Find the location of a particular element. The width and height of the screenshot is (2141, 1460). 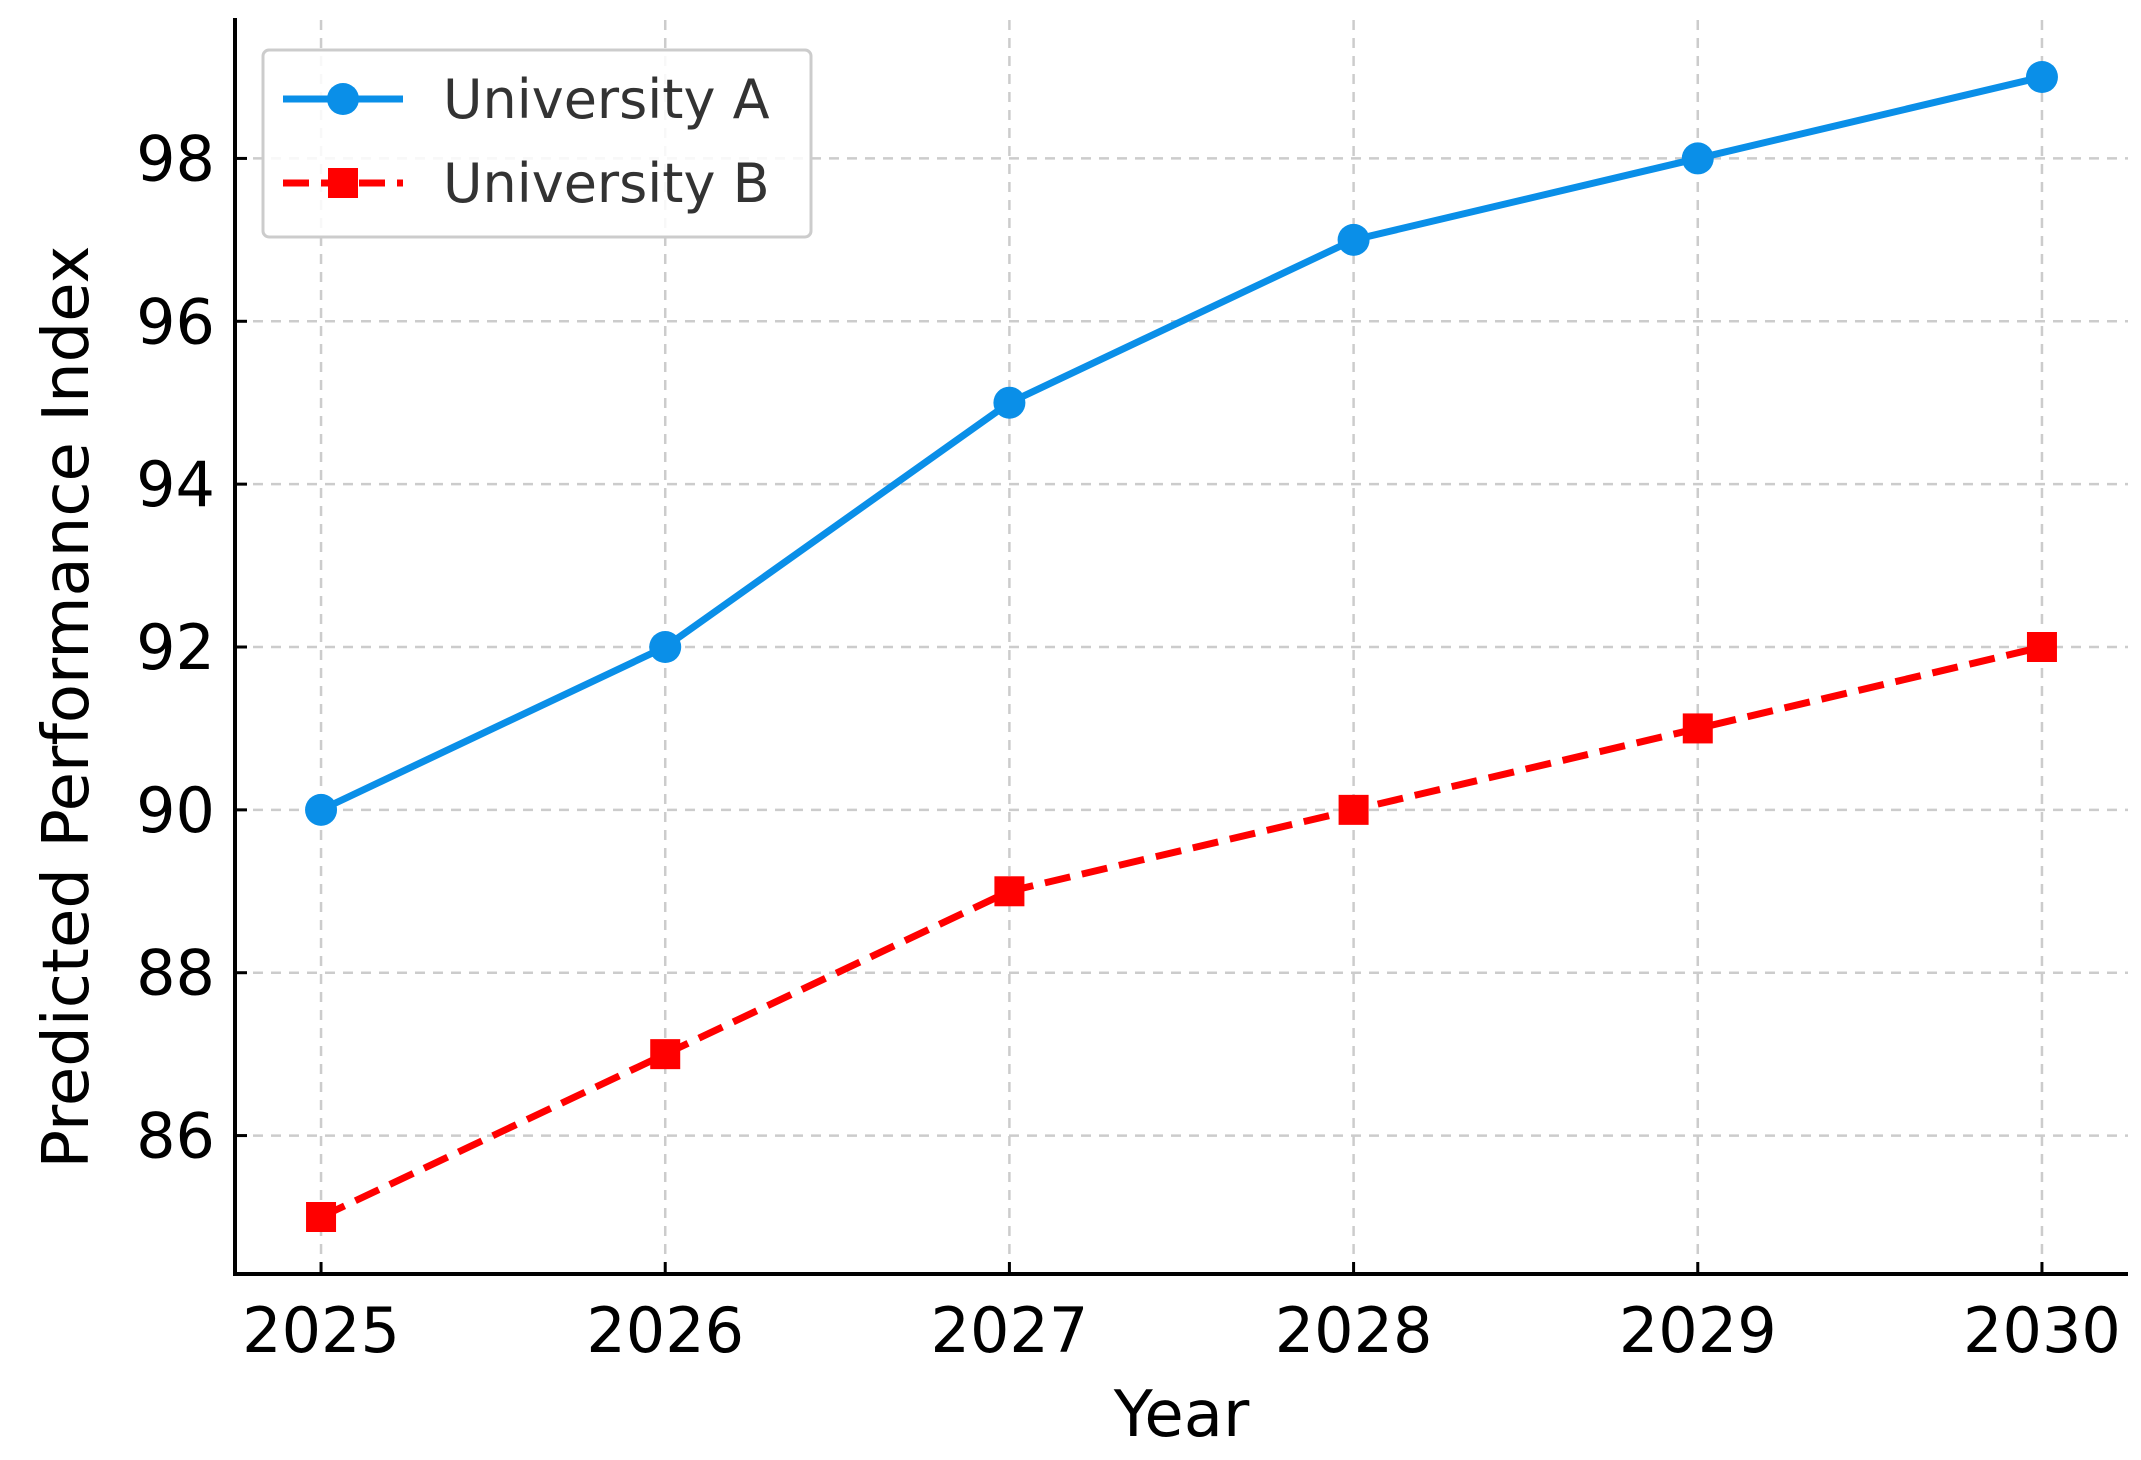

legend-entry: University B is located at coordinates (526, 183).